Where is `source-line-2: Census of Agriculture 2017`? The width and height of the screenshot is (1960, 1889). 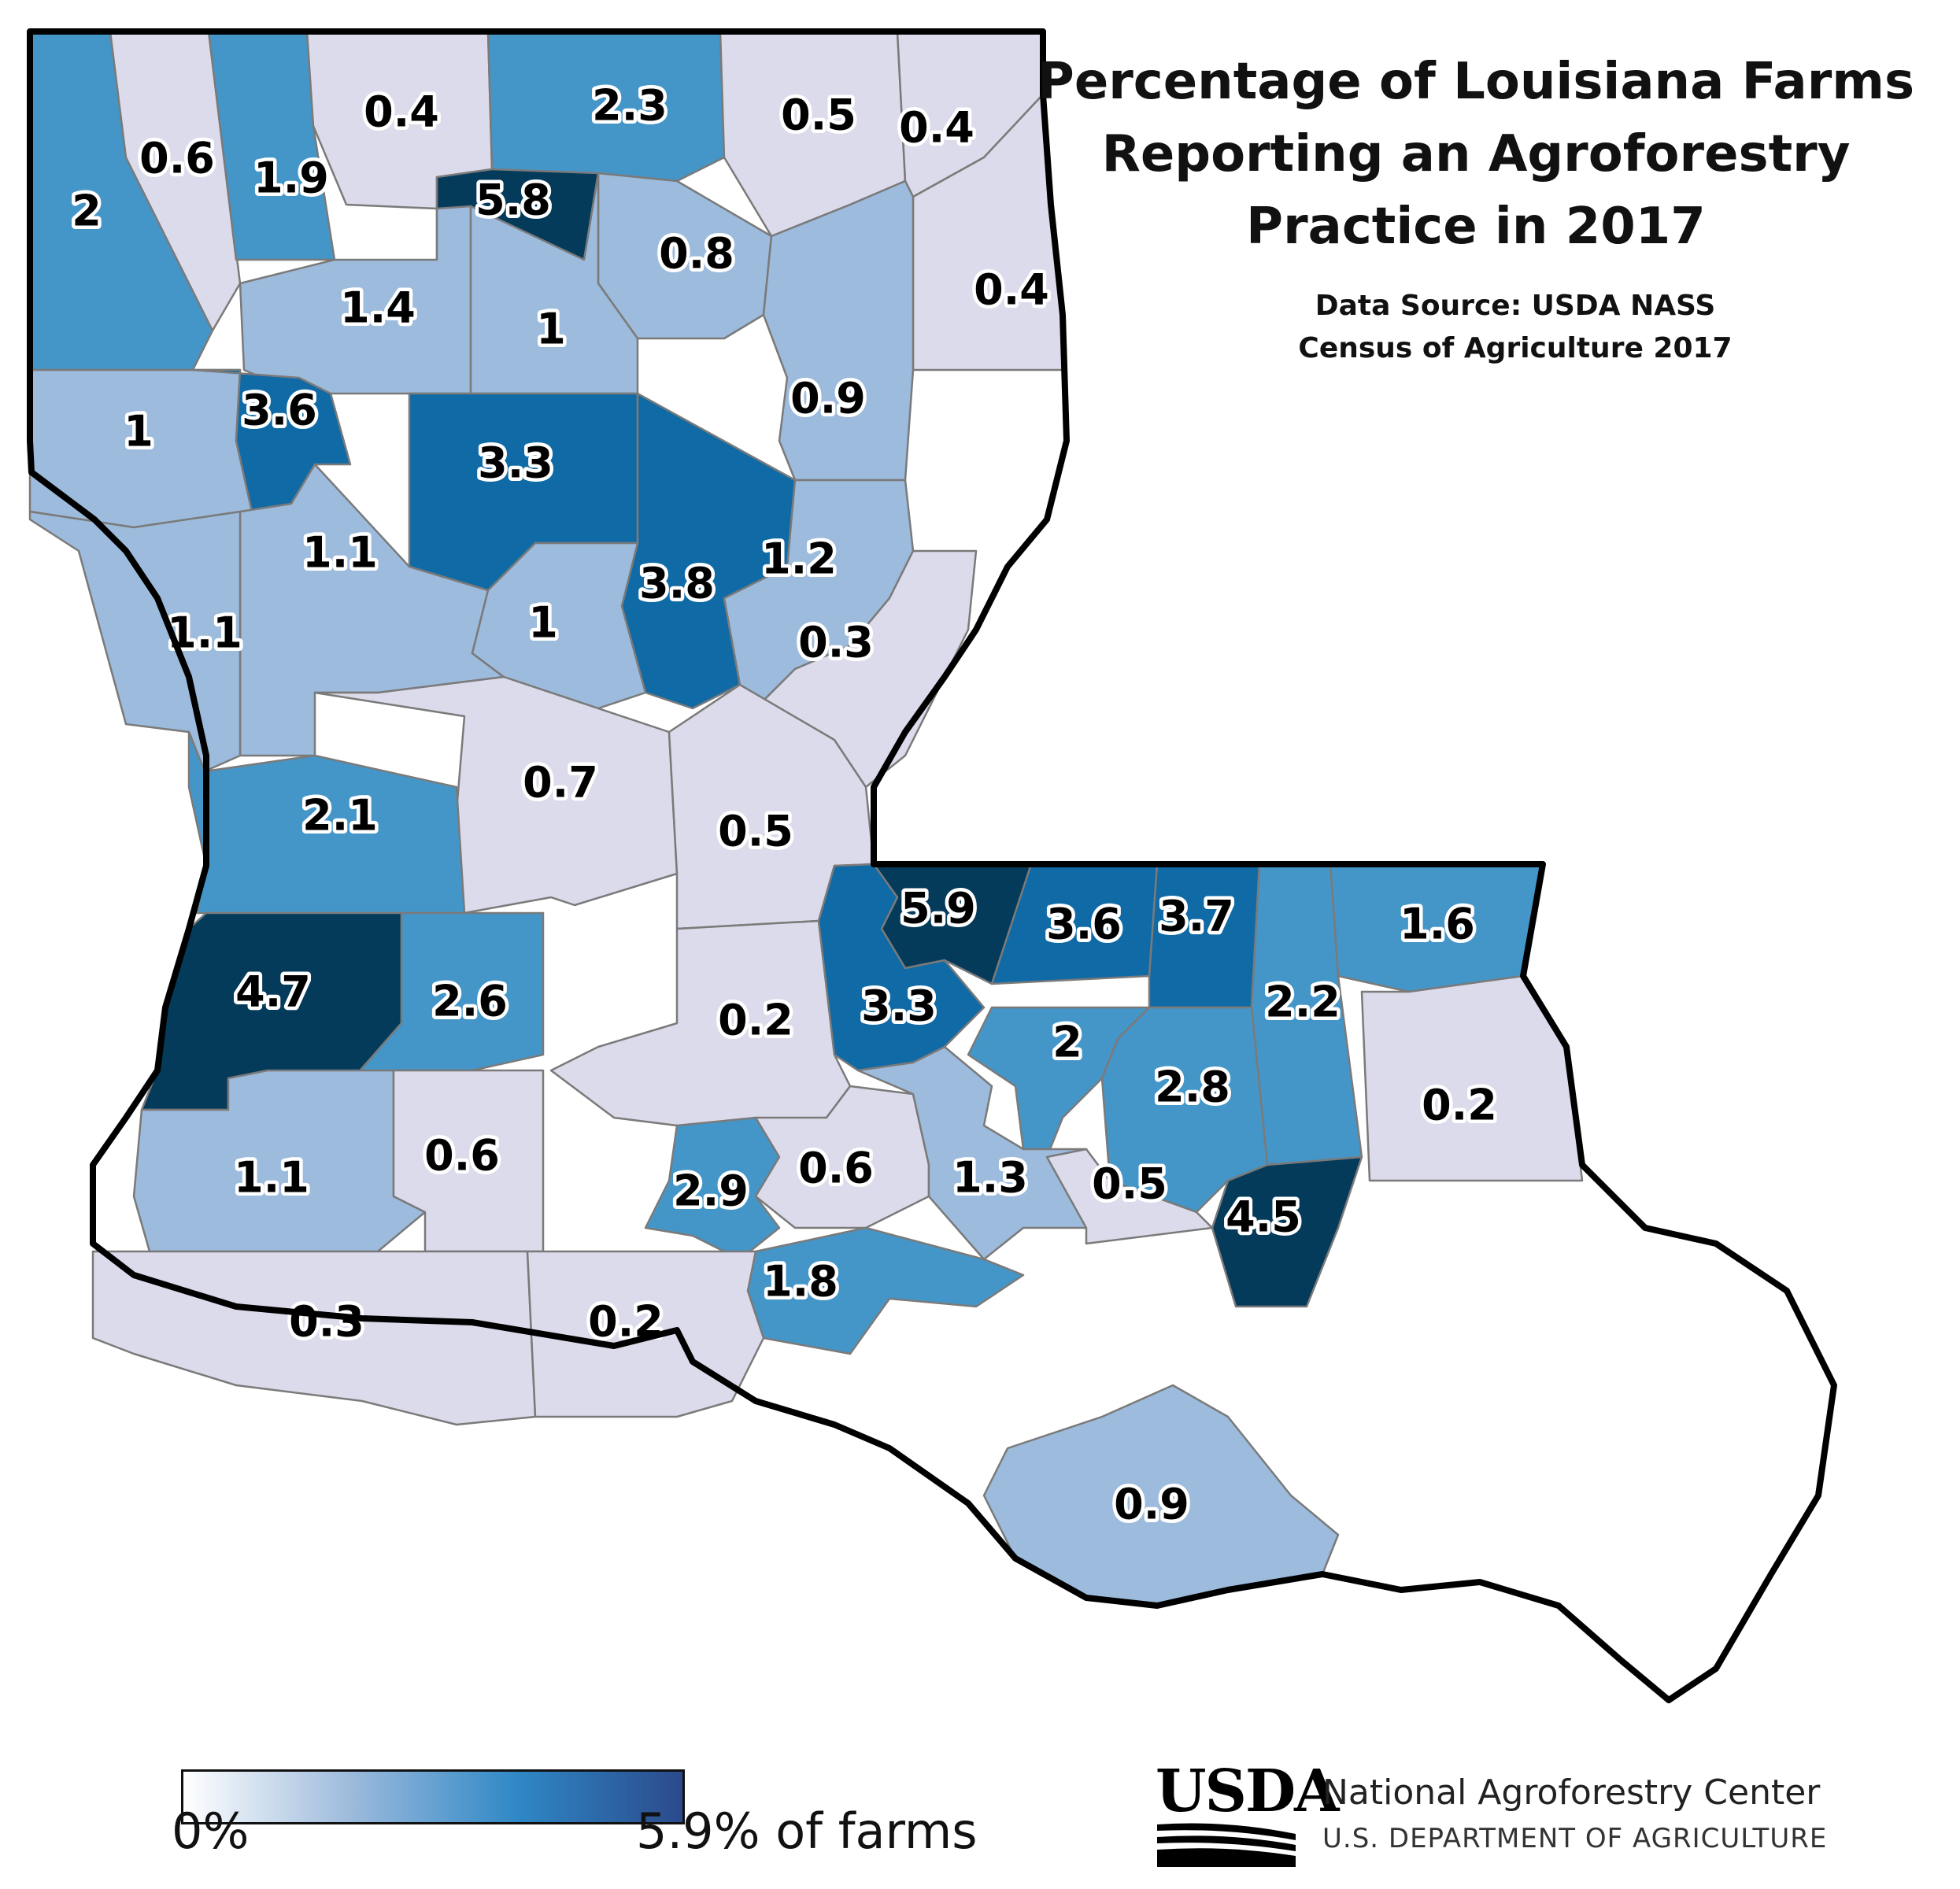 source-line-2: Census of Agriculture 2017 is located at coordinates (1516, 348).